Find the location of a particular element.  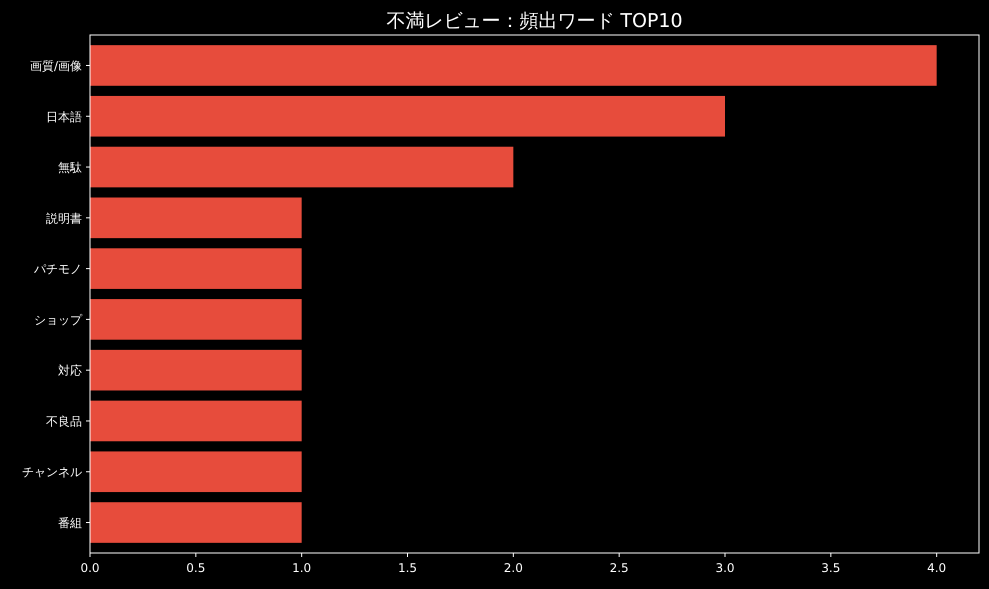

x-tick-label: 4.0 is located at coordinates (936, 568).